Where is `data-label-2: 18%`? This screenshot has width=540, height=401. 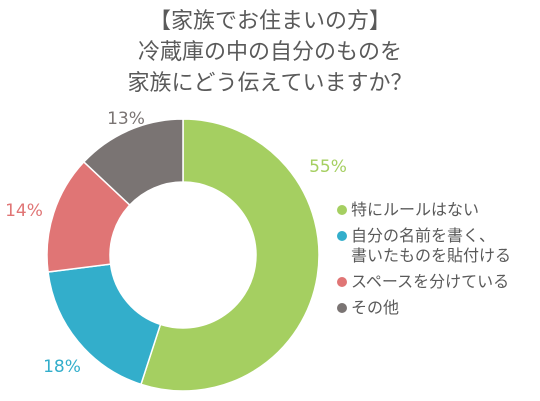
data-label-2: 18% is located at coordinates (62, 367).